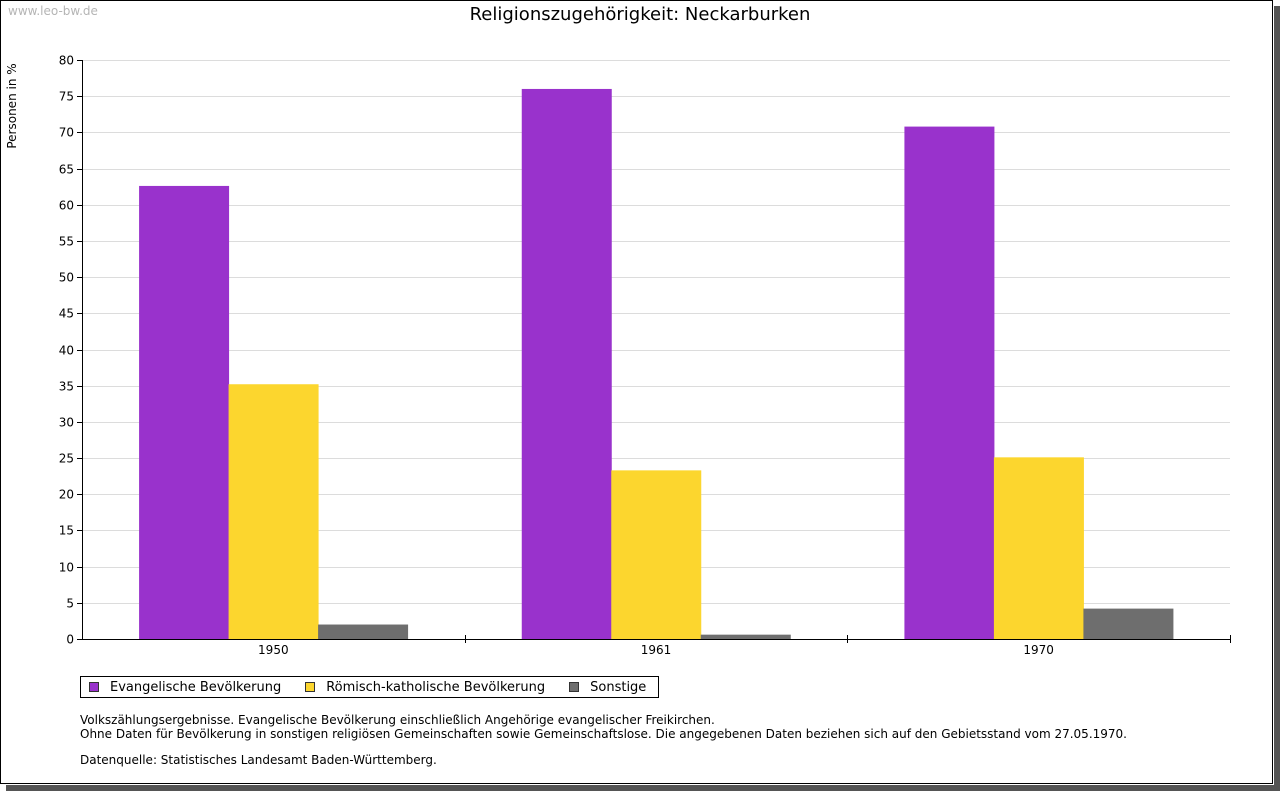  What do you see at coordinates (66, 278) in the screenshot?
I see `y-tick-label: 50` at bounding box center [66, 278].